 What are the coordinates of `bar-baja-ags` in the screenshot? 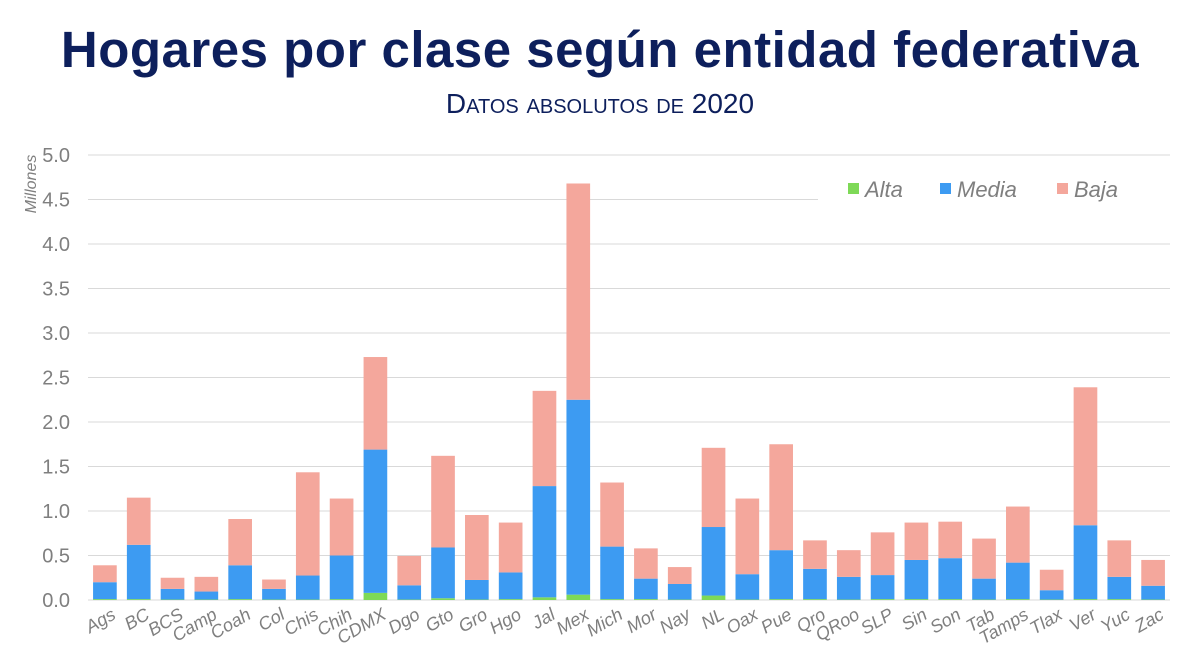 It's located at (105, 574).